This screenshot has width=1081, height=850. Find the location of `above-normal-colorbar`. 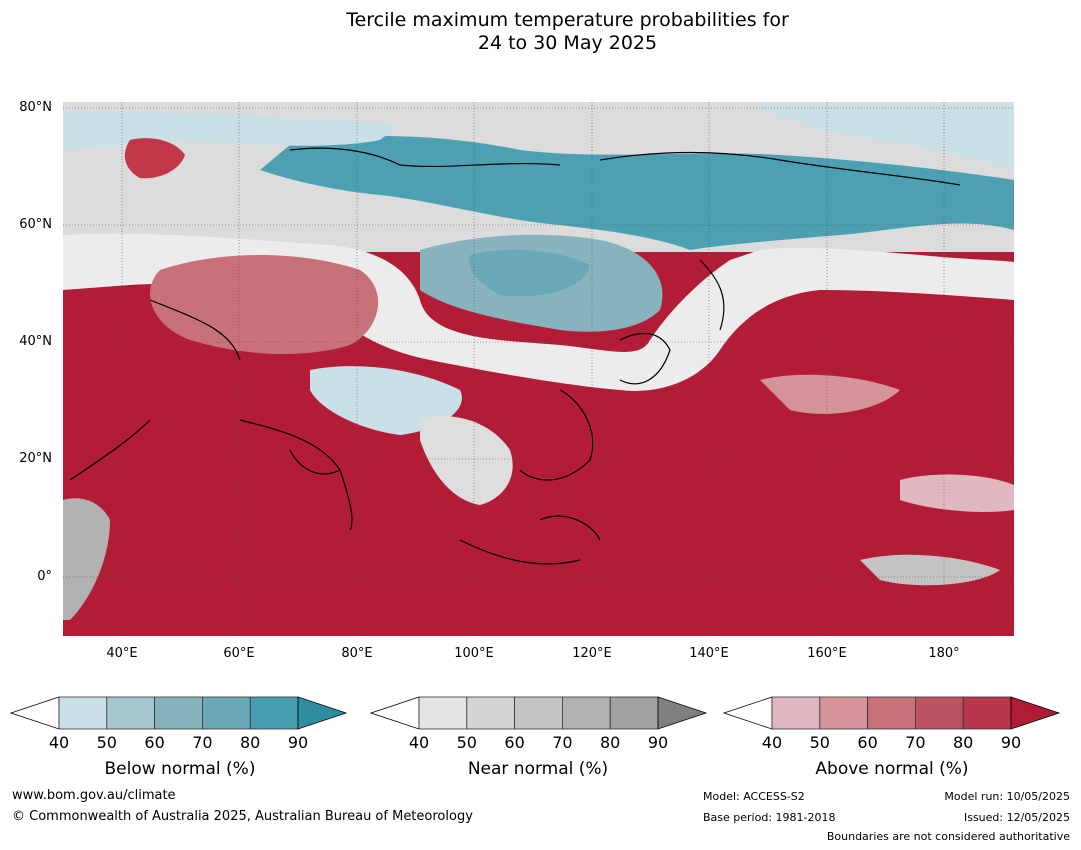

above-normal-colorbar is located at coordinates (891, 713).